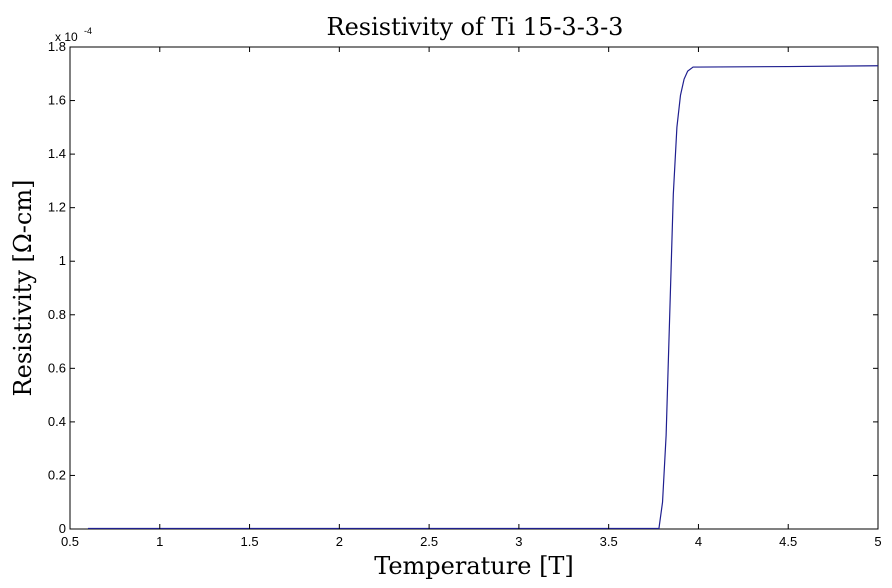 The height and width of the screenshot is (588, 892). What do you see at coordinates (475, 27) in the screenshot?
I see `chart-title: Resistivity of Ti 15-3-3-3` at bounding box center [475, 27].